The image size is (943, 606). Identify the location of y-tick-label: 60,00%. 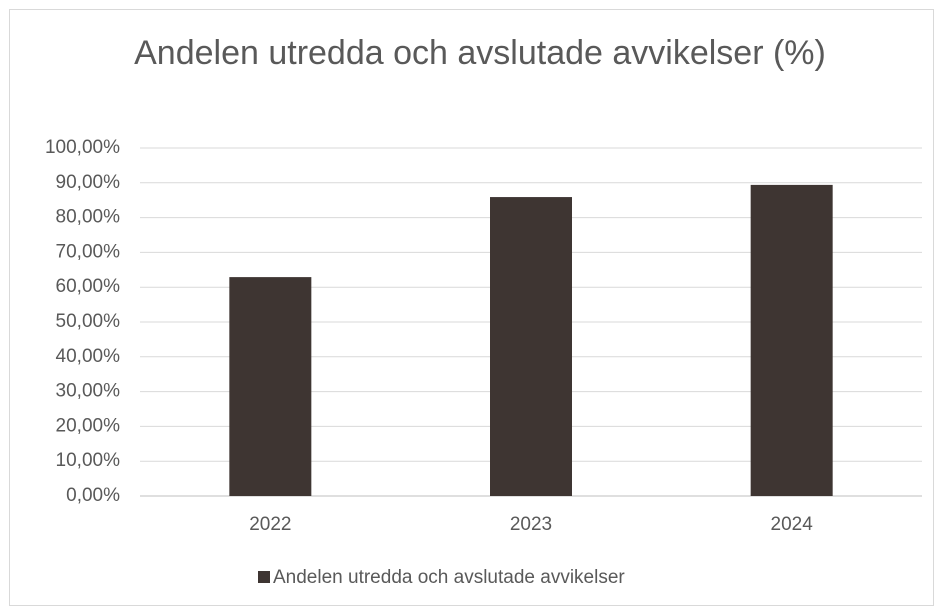
(88, 286).